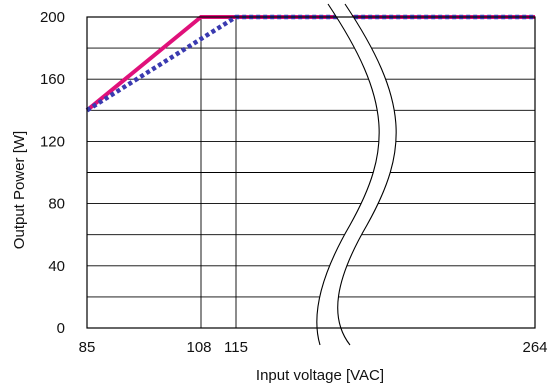 The image size is (555, 392). I want to click on x-tick-label: 85, so click(87, 347).